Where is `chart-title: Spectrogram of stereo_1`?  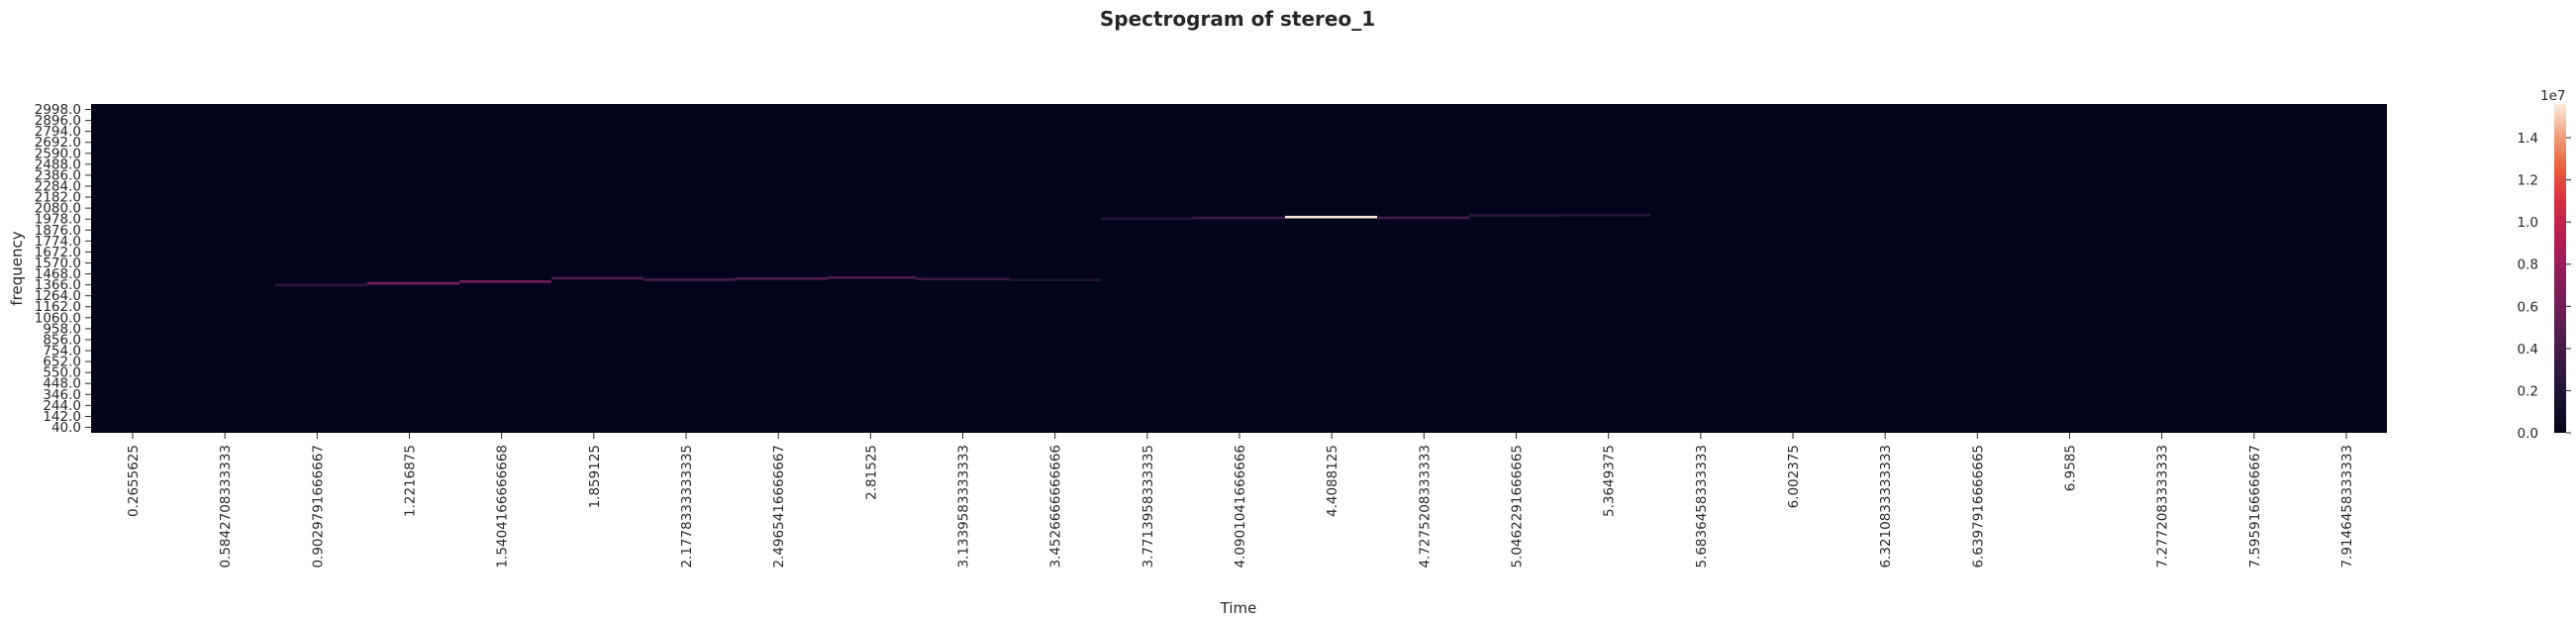 chart-title: Spectrogram of stereo_1 is located at coordinates (1237, 19).